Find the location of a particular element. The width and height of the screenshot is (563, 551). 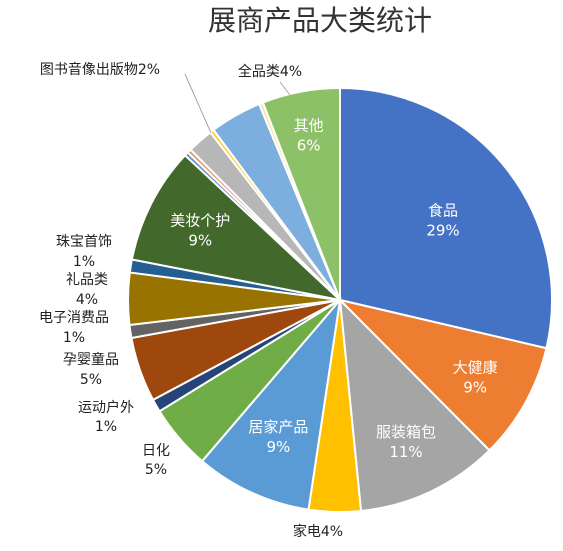

slice-label-name: 居家产品 is located at coordinates (278, 427).